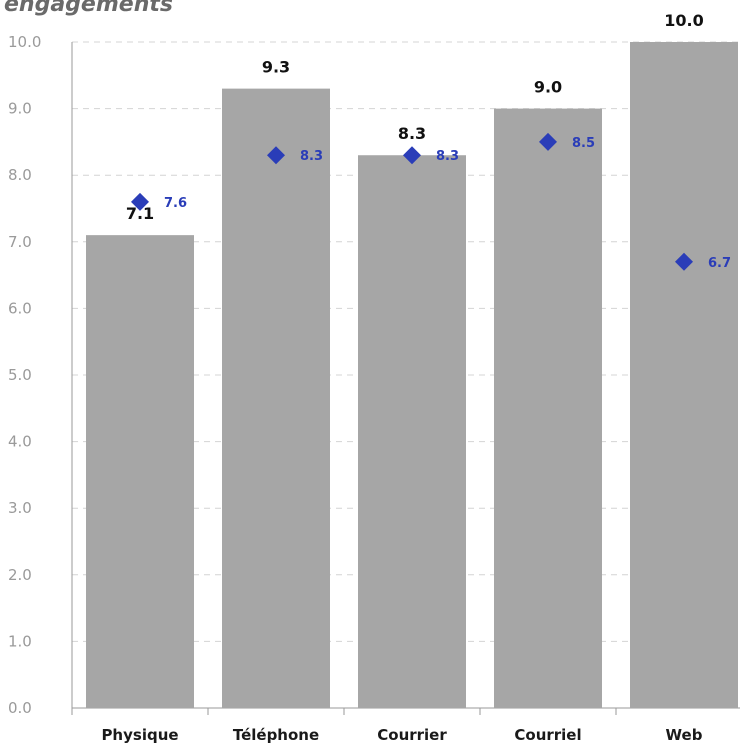 This screenshot has width=740, height=743. What do you see at coordinates (139, 734) in the screenshot?
I see `x-tick-label: Physique` at bounding box center [139, 734].